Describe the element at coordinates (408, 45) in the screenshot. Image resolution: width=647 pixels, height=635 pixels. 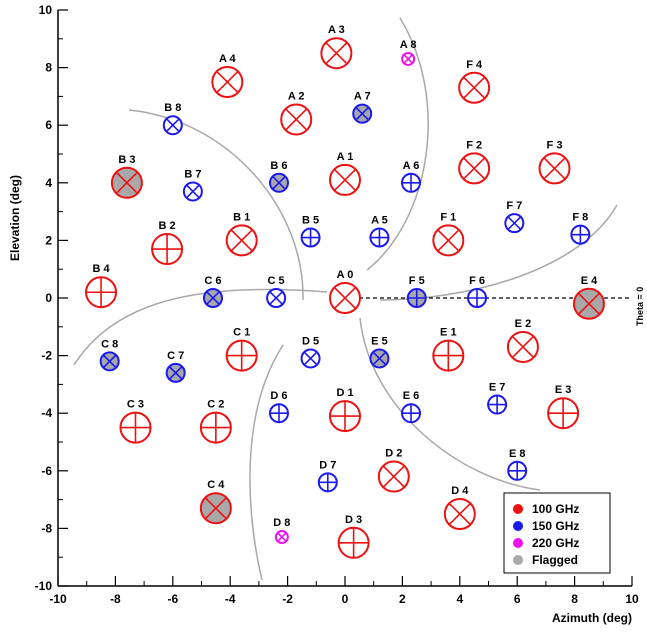
I see `detector-label: A 8` at that location.